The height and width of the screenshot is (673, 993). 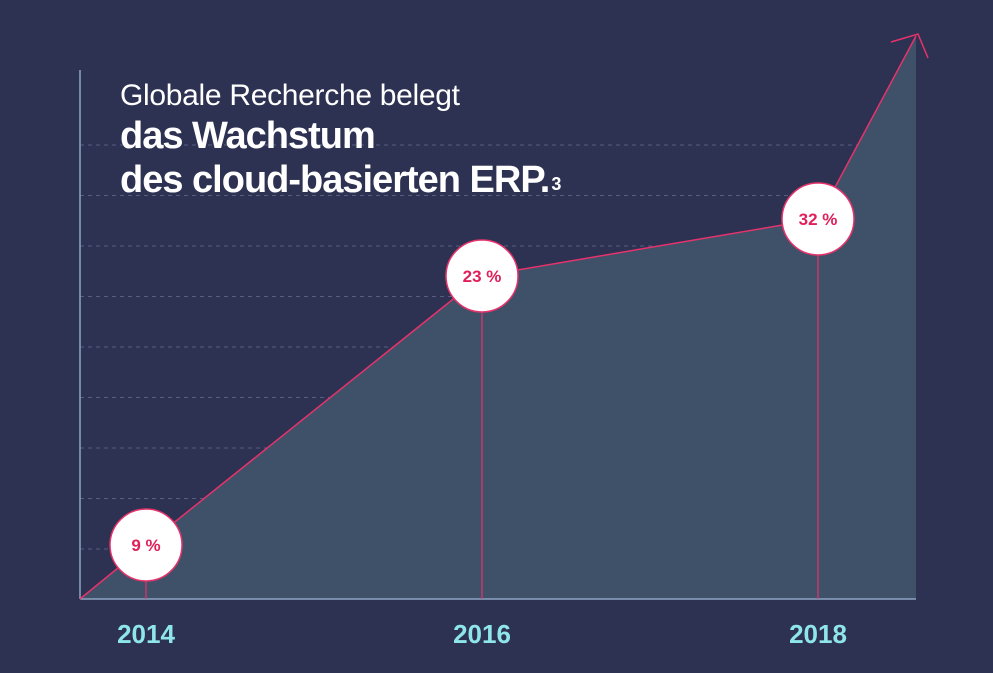 What do you see at coordinates (146, 634) in the screenshot?
I see `x-tick-label: 2014` at bounding box center [146, 634].